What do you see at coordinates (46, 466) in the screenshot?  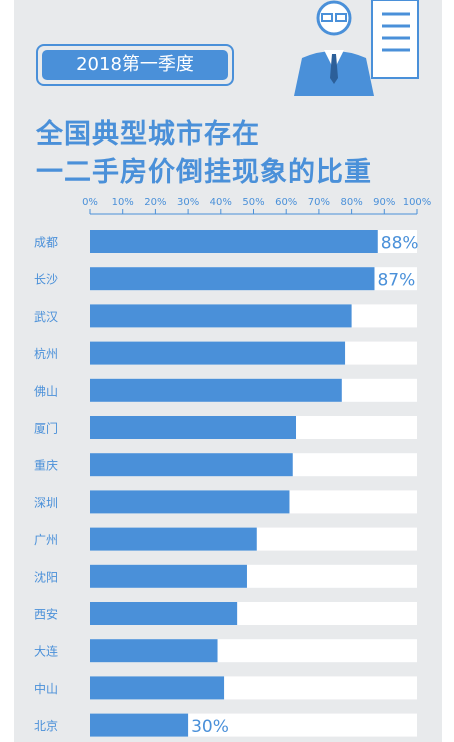 I see `city-label: 重庆` at bounding box center [46, 466].